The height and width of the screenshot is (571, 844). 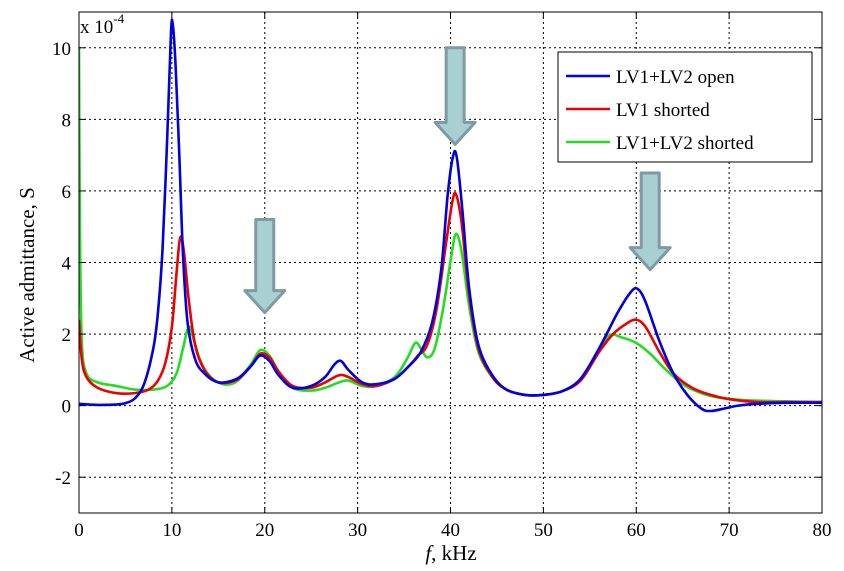 I want to click on x-tick-label: 10, so click(x=171, y=530).